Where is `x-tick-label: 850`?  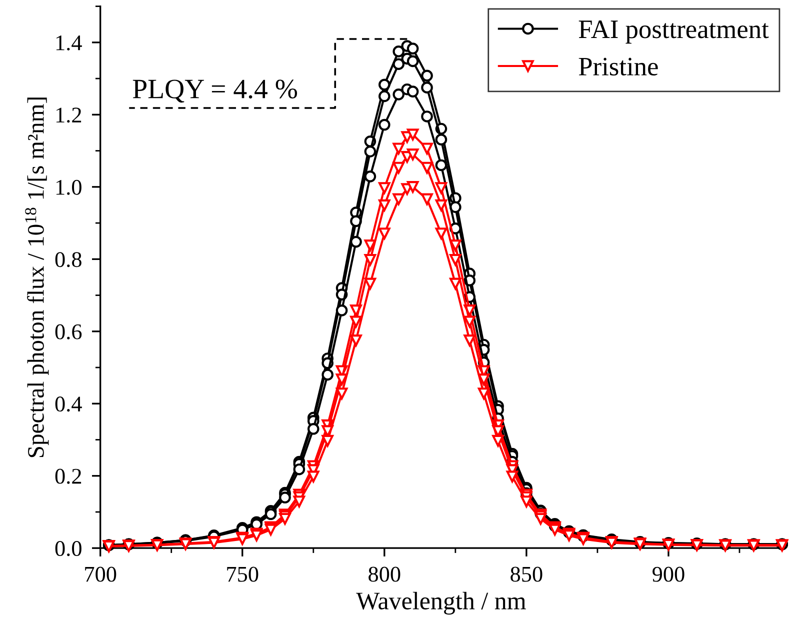 x-tick-label: 850 is located at coordinates (526, 574).